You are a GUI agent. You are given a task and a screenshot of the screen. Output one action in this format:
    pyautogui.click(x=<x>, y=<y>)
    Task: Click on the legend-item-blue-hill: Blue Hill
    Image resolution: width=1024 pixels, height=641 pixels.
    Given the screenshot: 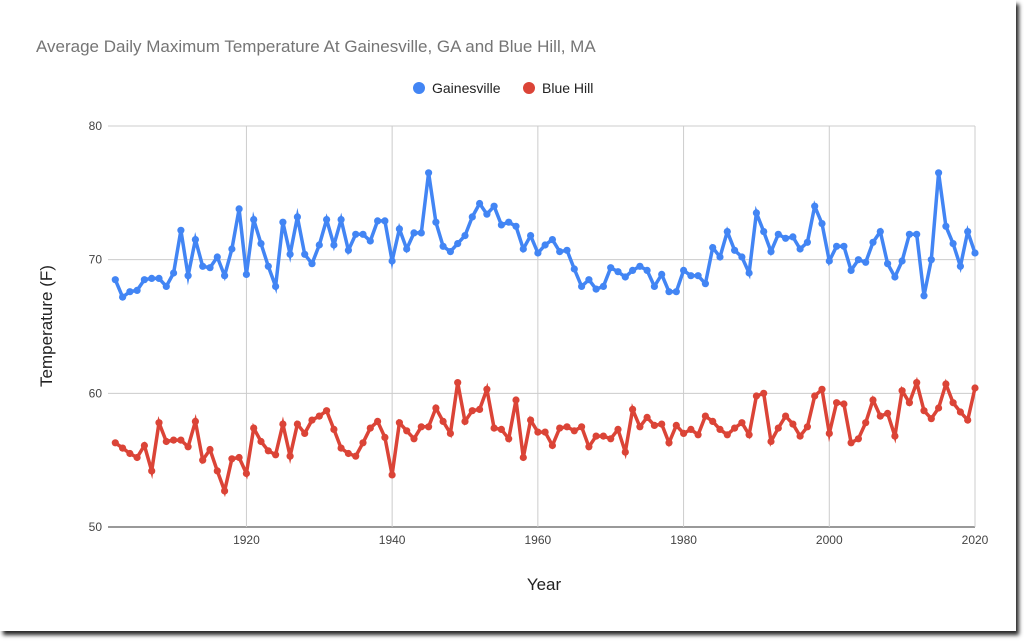 What is the action you would take?
    pyautogui.click(x=558, y=88)
    